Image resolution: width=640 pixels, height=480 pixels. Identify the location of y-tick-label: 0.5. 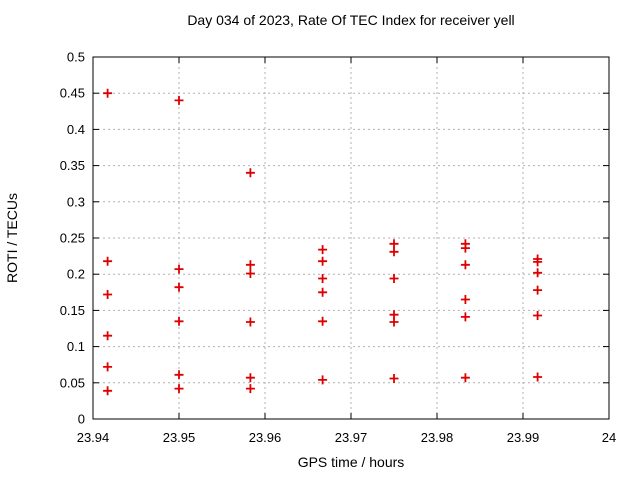
(76, 57).